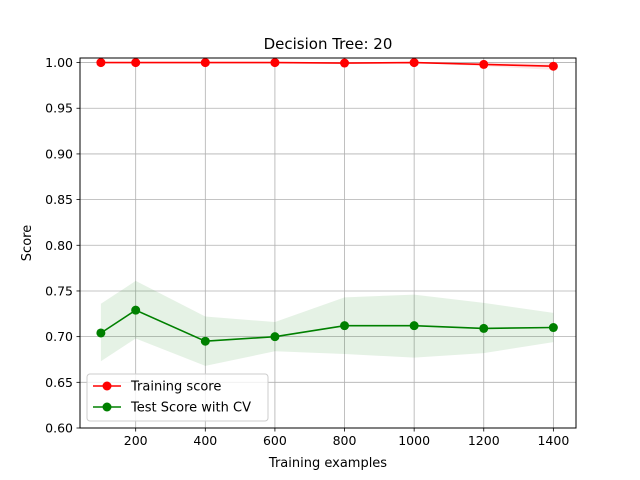  I want to click on x-tick-label: 400, so click(205, 440).